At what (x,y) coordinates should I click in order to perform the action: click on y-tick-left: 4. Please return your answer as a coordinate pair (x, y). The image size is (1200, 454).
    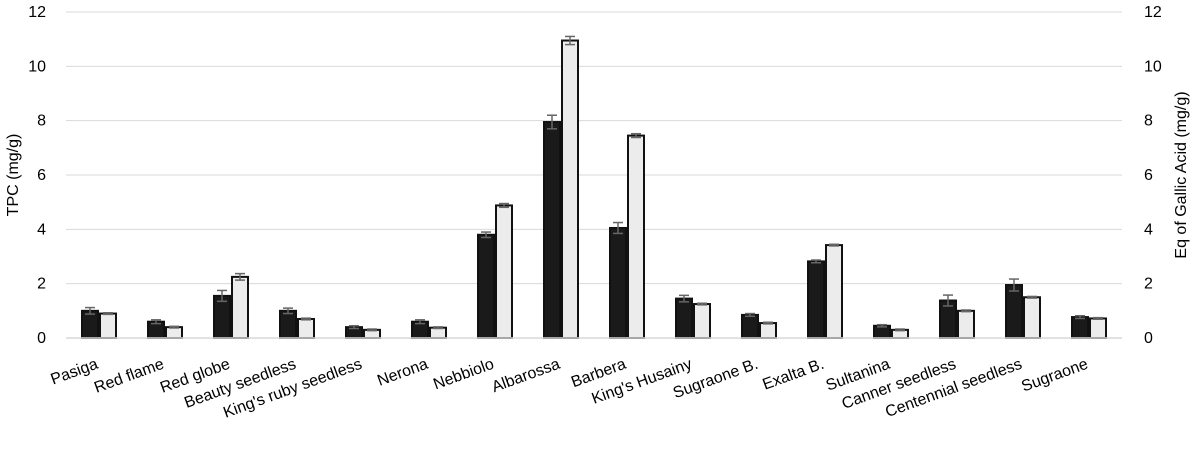
    Looking at the image, I should click on (41, 229).